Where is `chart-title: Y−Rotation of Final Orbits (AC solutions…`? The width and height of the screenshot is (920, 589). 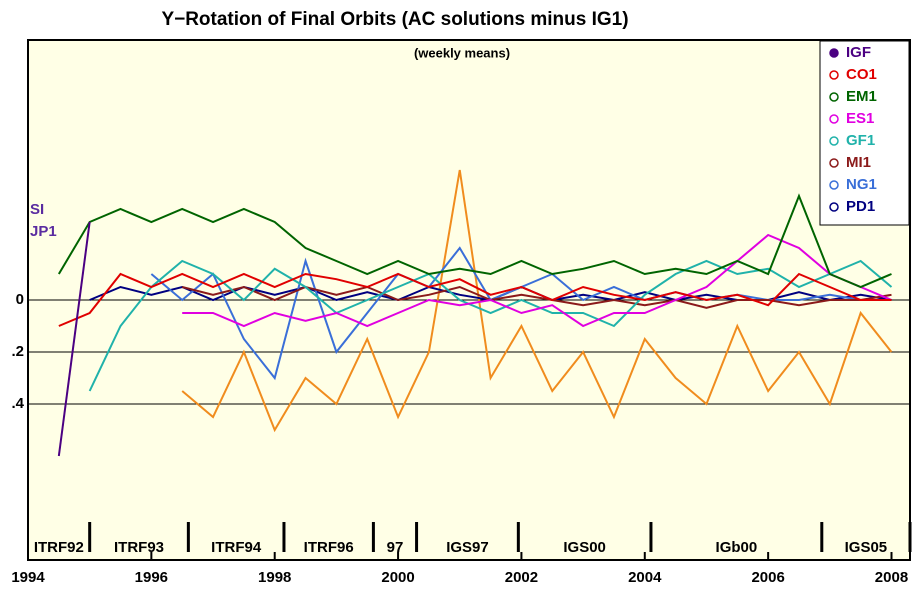 chart-title: Y−Rotation of Final Orbits (AC solutions… is located at coordinates (394, 19).